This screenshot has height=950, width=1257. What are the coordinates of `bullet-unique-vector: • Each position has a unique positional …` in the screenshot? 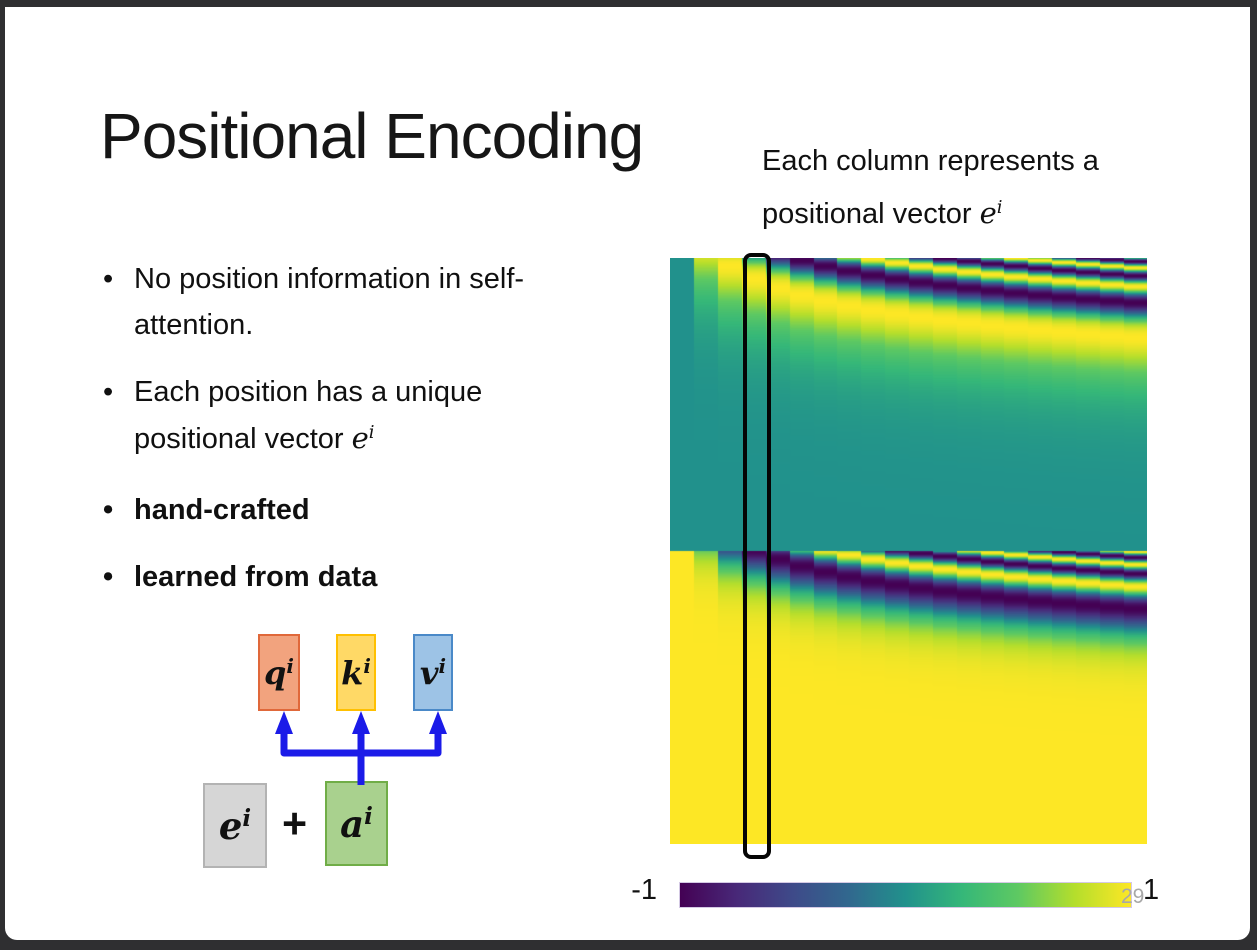 It's located at (355, 417).